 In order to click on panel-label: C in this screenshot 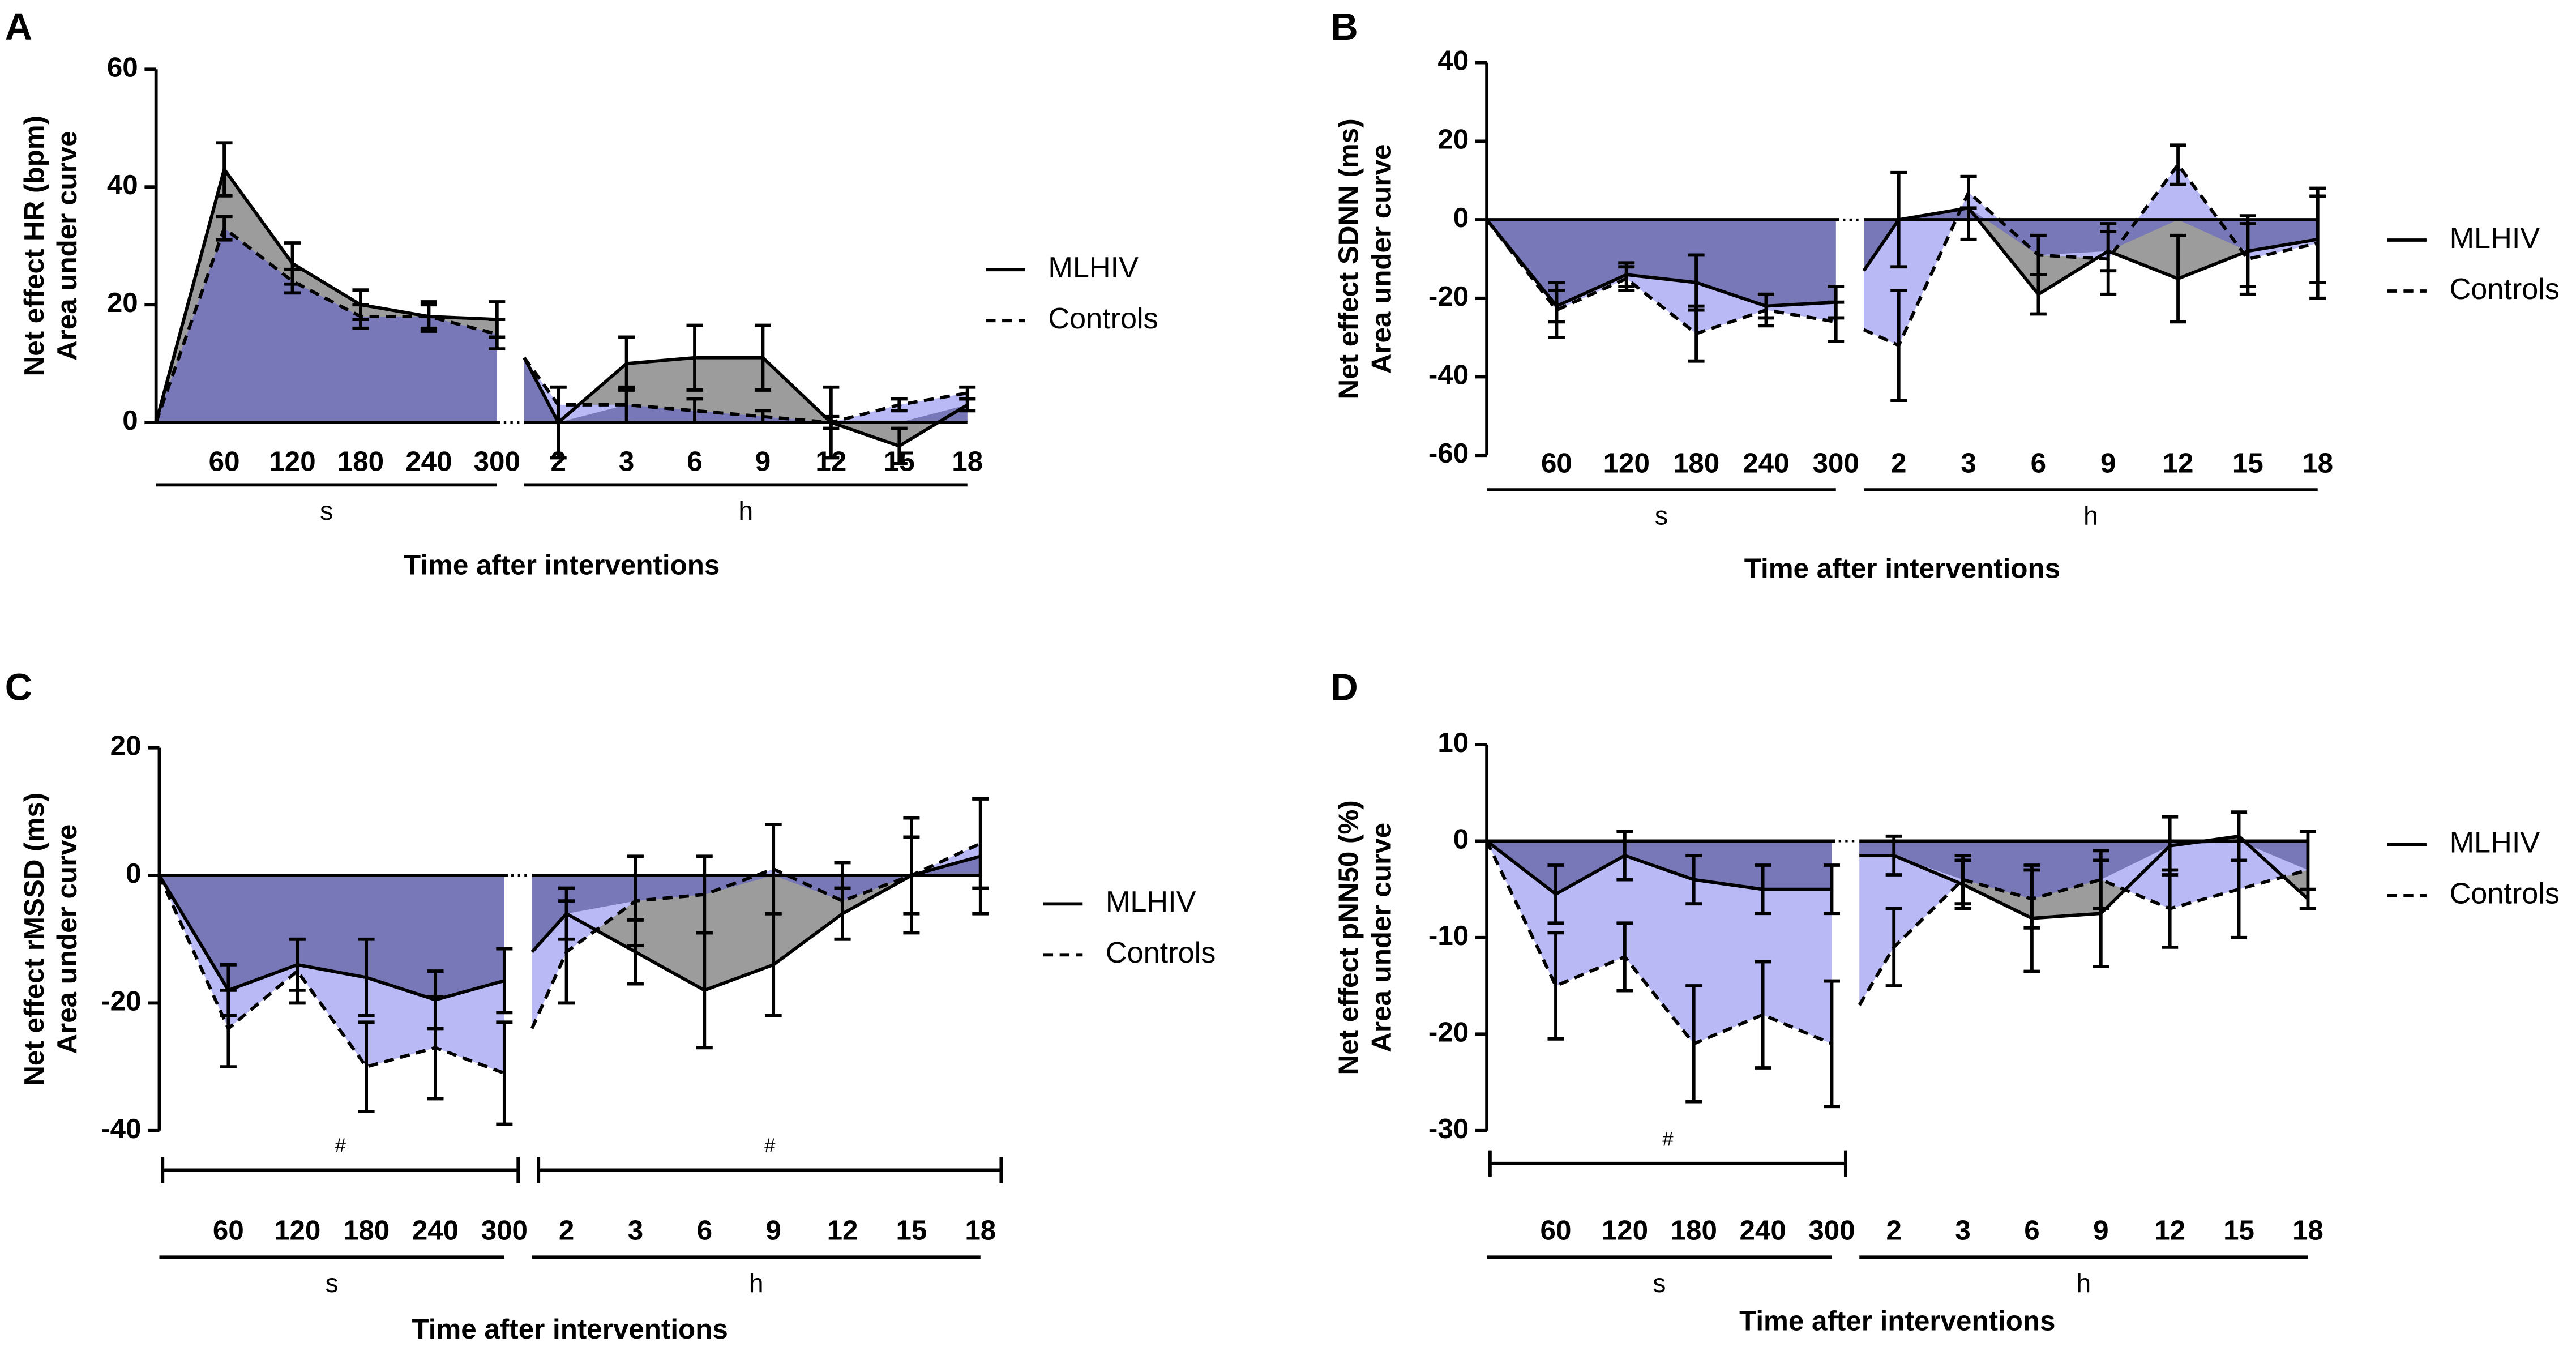, I will do `click(18, 688)`.